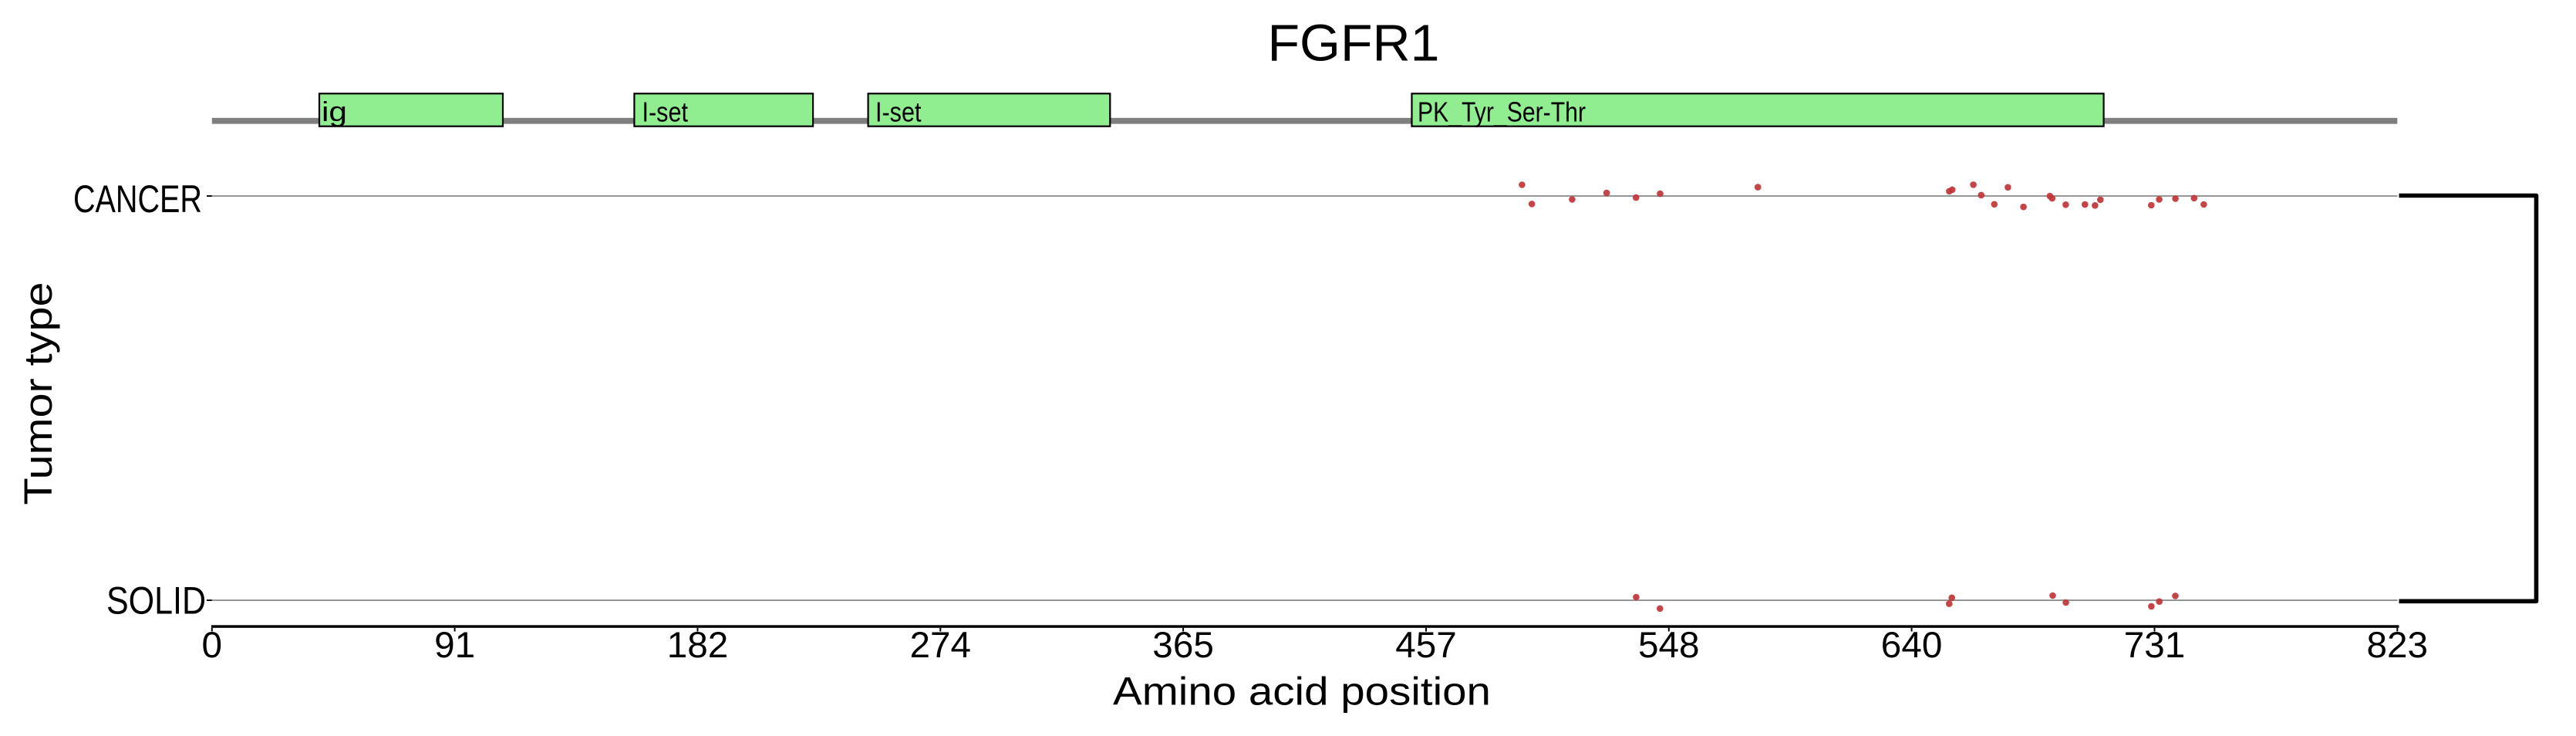 The width and height of the screenshot is (2576, 736). Describe the element at coordinates (1912, 645) in the screenshot. I see `svg-text: 640` at that location.